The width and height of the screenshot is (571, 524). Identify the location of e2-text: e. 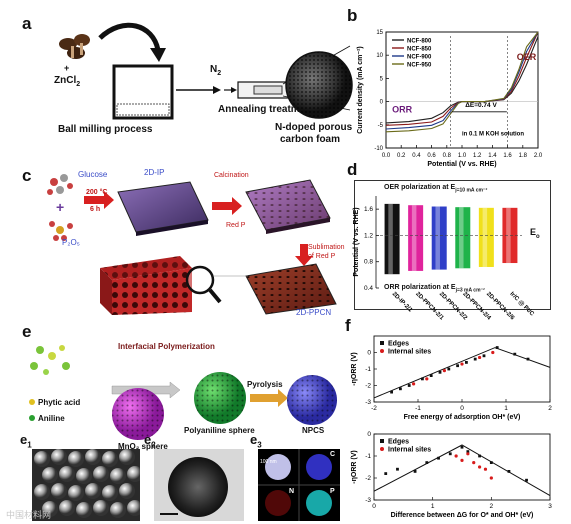
(148, 439).